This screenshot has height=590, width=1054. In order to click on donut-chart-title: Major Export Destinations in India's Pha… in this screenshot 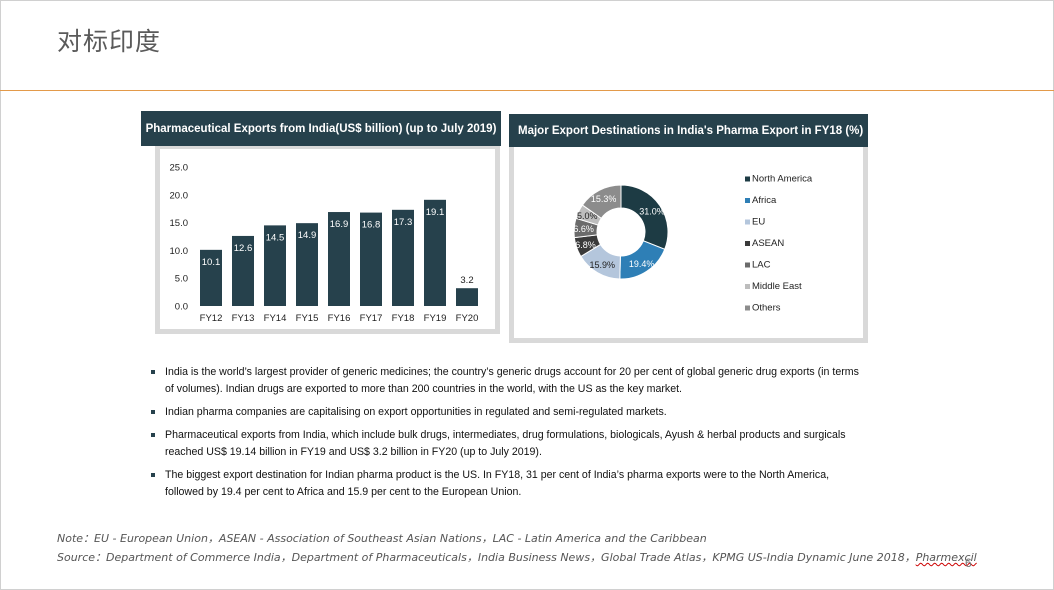, I will do `click(688, 130)`.